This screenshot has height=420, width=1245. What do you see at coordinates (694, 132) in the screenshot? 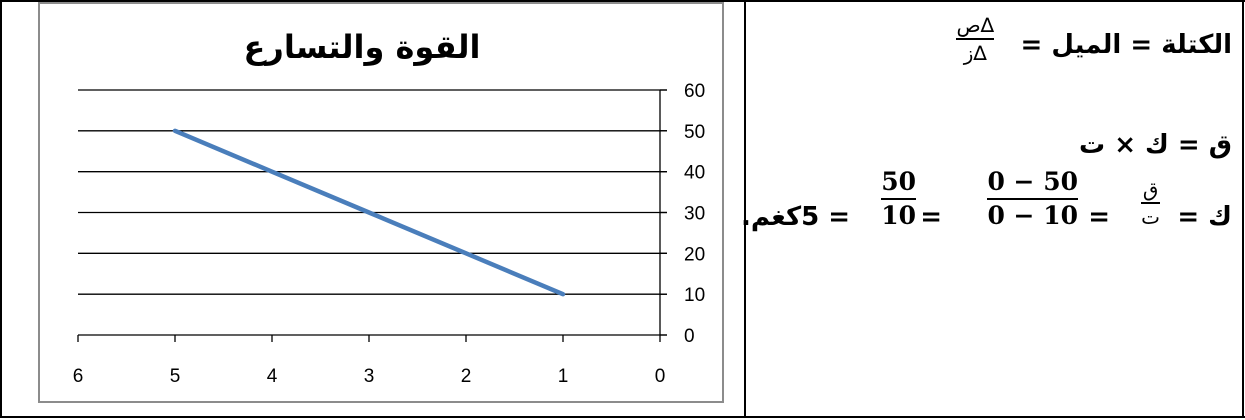
I see `y-tick-label-50: 50` at bounding box center [694, 132].